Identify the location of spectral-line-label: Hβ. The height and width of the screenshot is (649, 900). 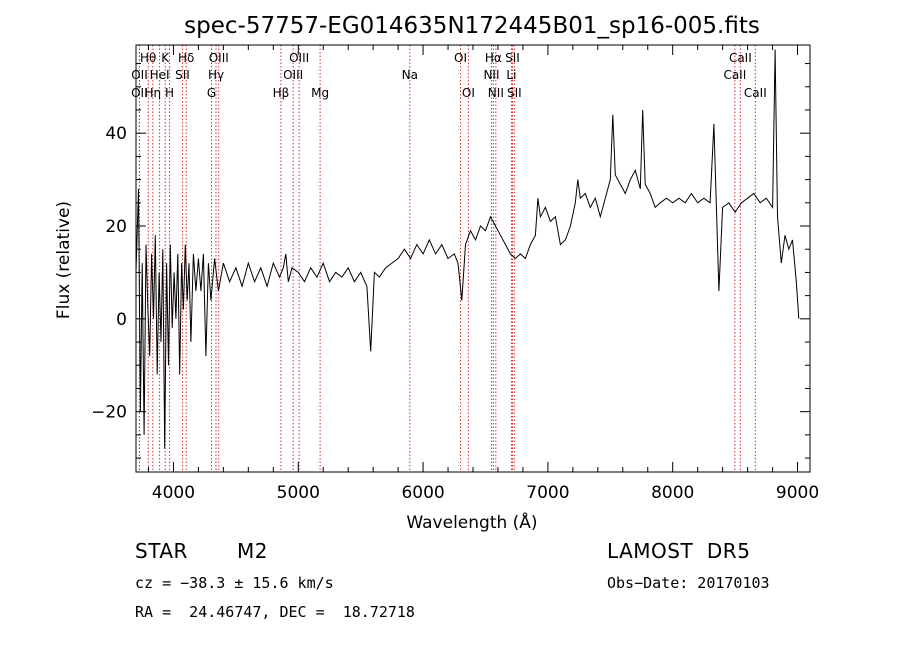
(281, 93).